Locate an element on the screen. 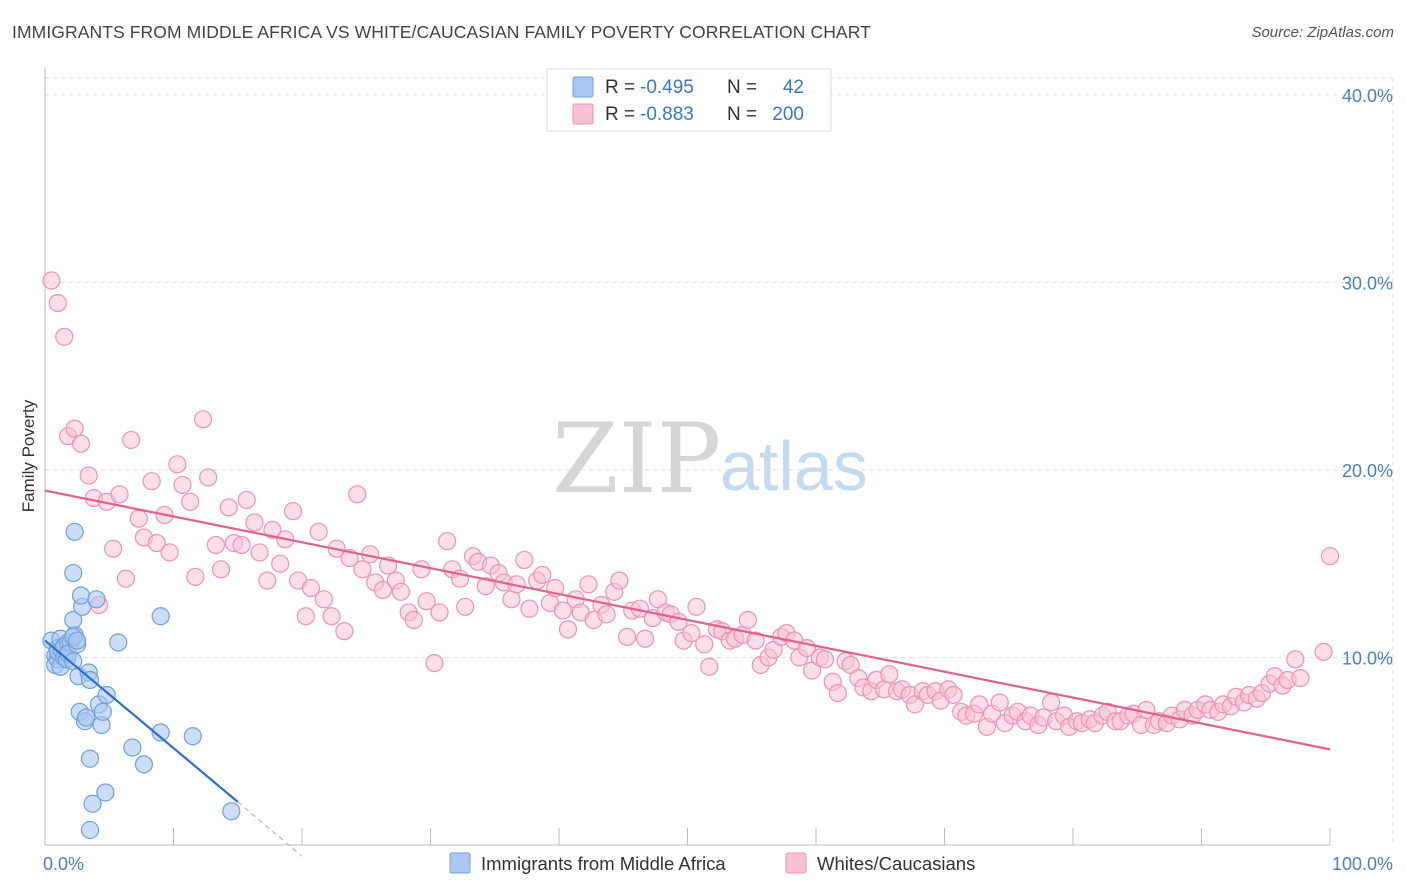 The width and height of the screenshot is (1406, 892). trendline-middle-africa is located at coordinates (141, 721).